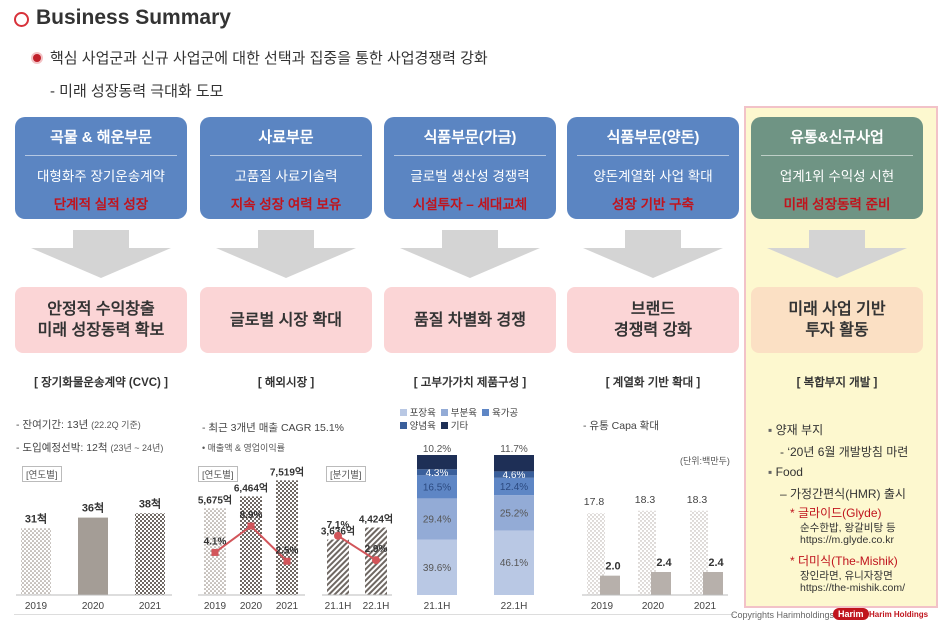 The width and height of the screenshot is (940, 630). What do you see at coordinates (653, 383) in the screenshot?
I see `section-header-integration: [ 계열화 기반 확대 ]` at bounding box center [653, 383].